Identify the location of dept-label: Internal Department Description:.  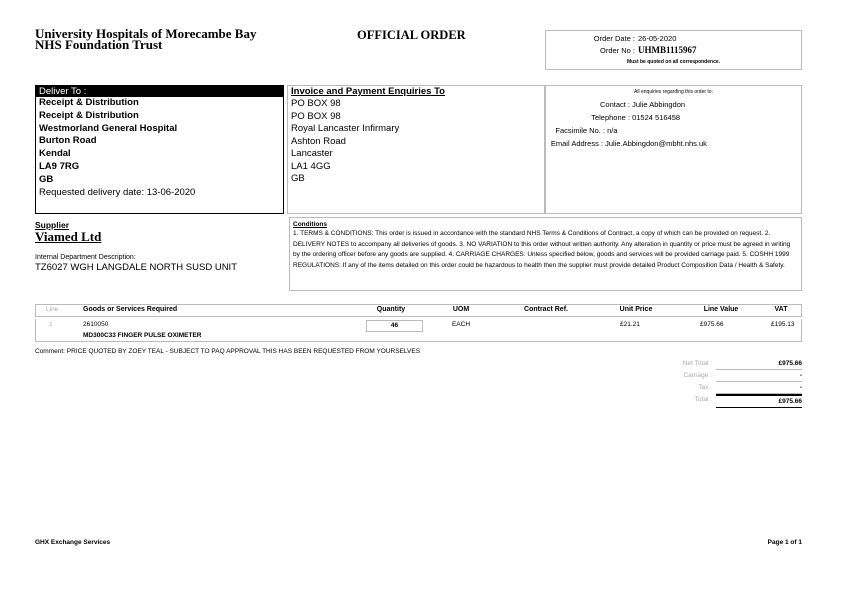
(85, 257).